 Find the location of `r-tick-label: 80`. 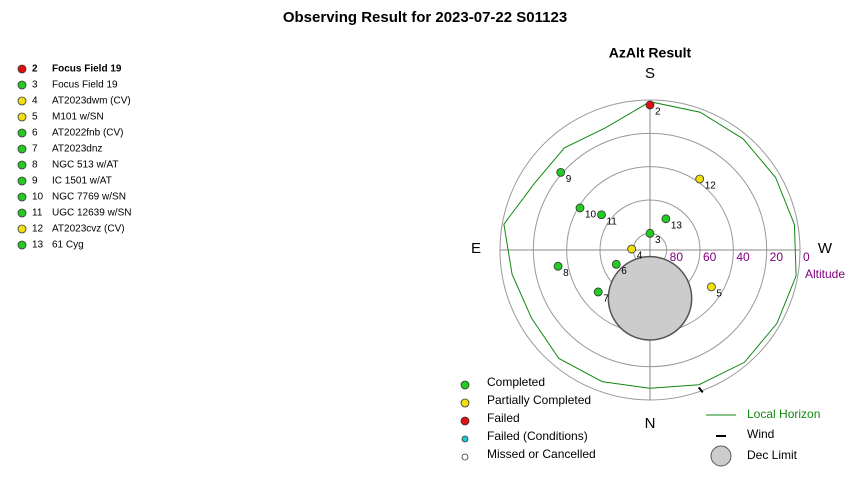

r-tick-label: 80 is located at coordinates (677, 257).